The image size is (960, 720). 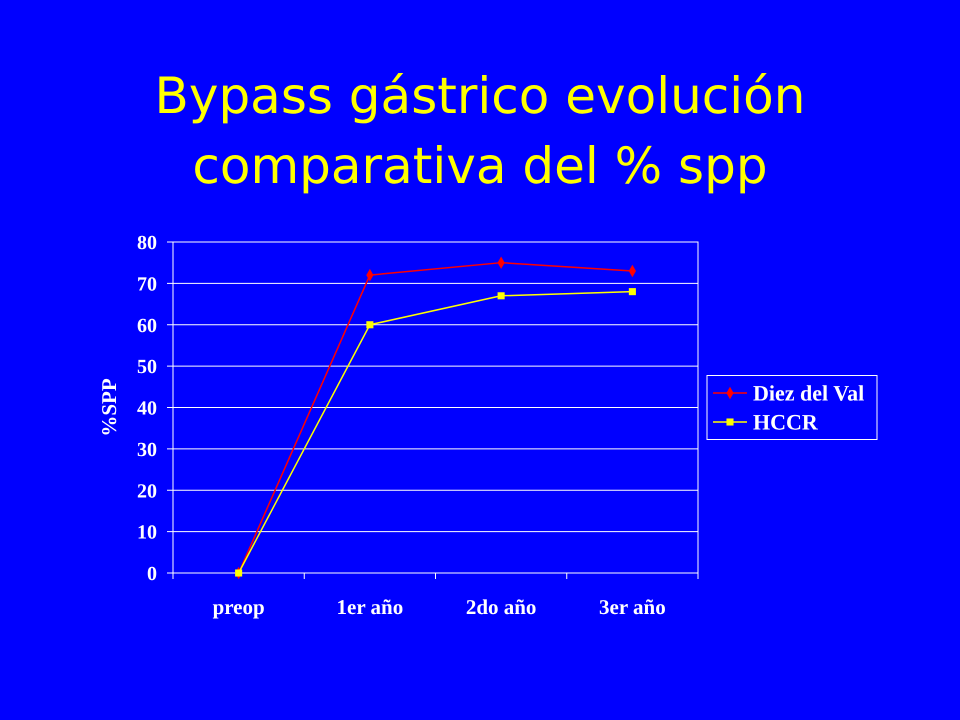 I want to click on y-tick-label: 20, so click(x=147, y=491).